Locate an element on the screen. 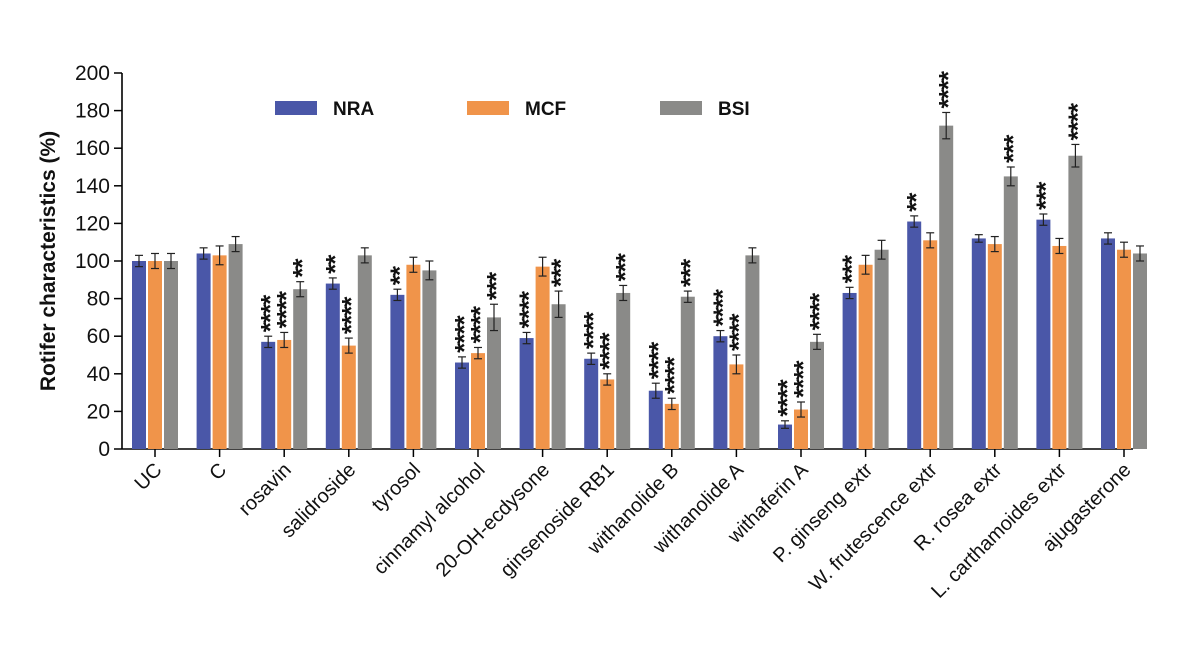 The image size is (1195, 648). legend-swatch-mcf is located at coordinates (488, 108).